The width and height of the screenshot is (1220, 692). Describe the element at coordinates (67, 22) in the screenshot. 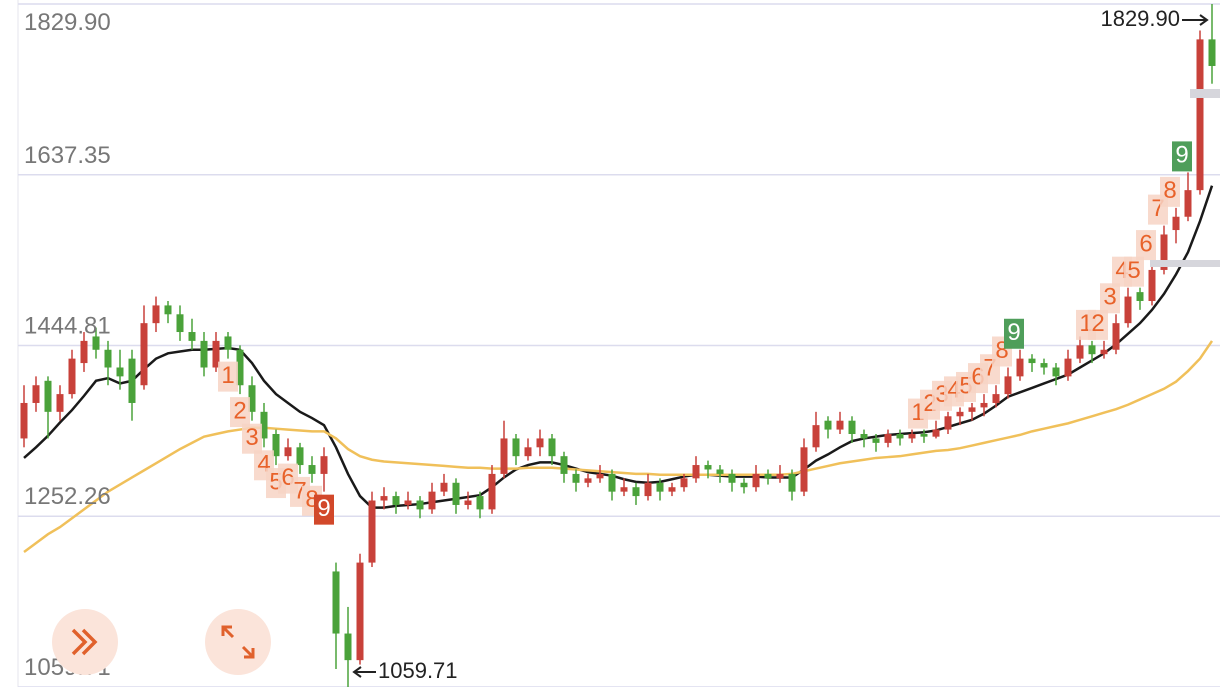

I see `y-tick-label: 1829.90` at that location.